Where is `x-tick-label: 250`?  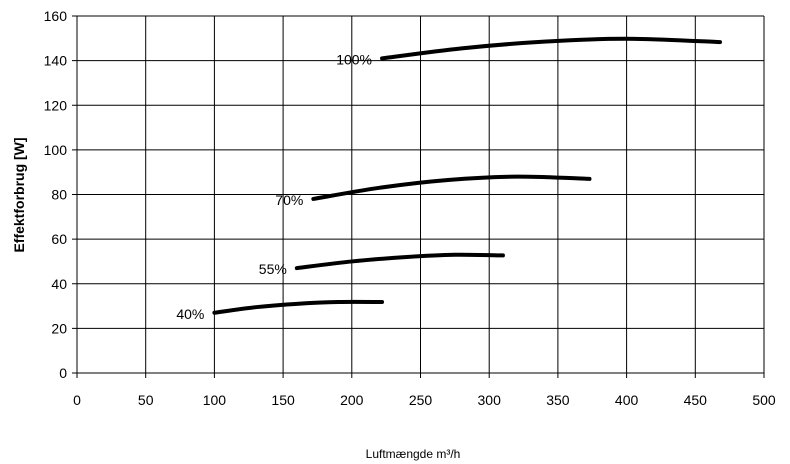
x-tick-label: 250 is located at coordinates (421, 400).